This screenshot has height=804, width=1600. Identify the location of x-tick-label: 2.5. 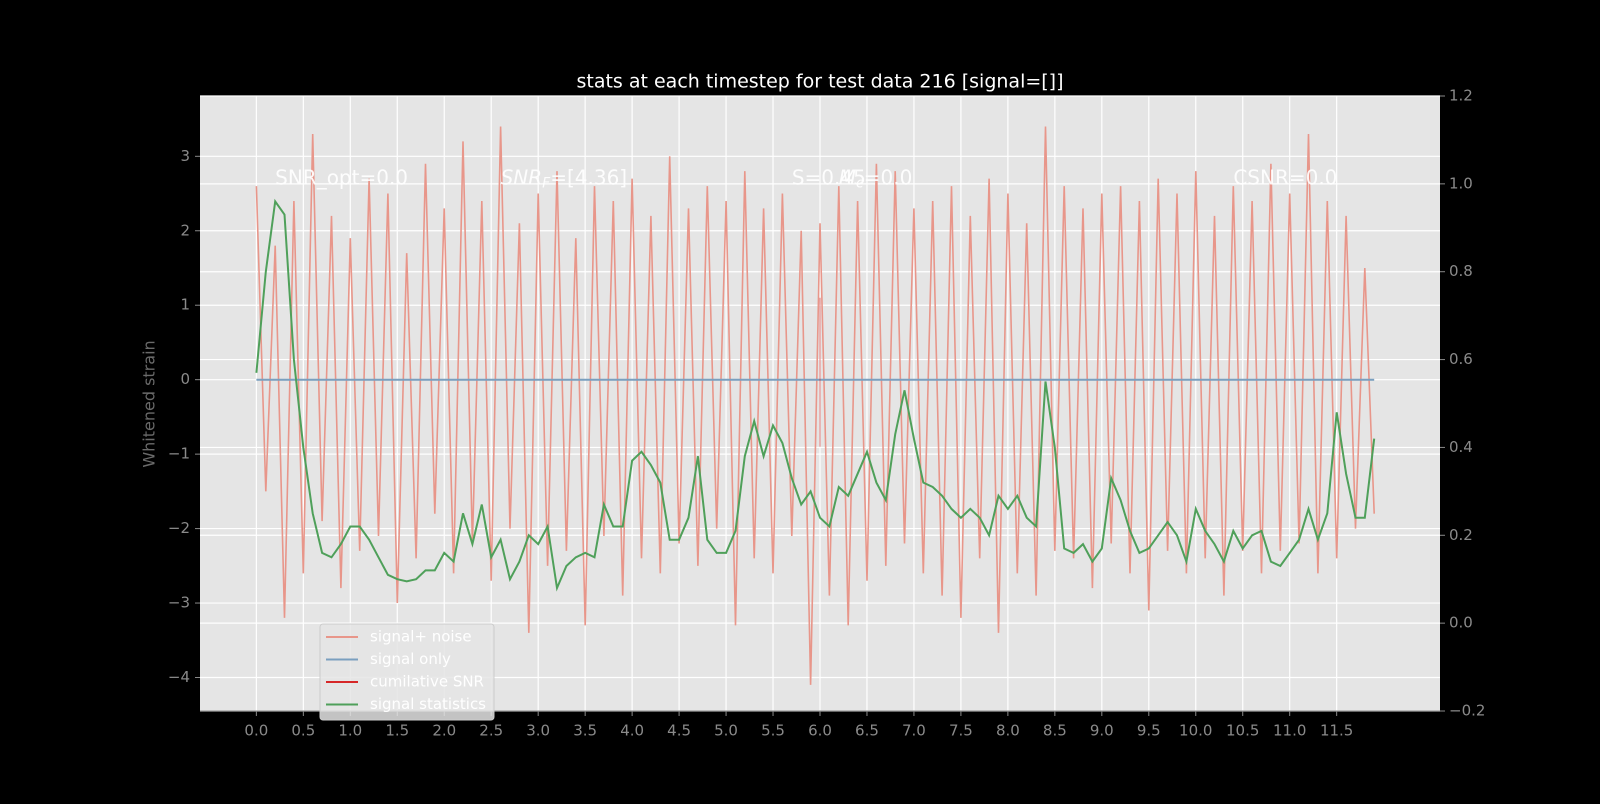
(491, 731).